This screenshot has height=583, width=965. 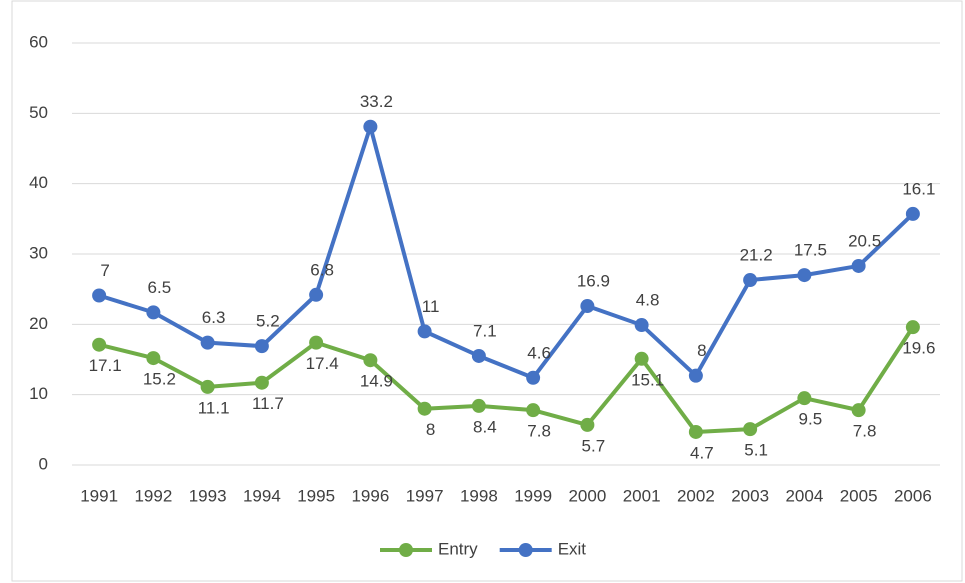 I want to click on y-tick-label: 10, so click(x=38, y=393).